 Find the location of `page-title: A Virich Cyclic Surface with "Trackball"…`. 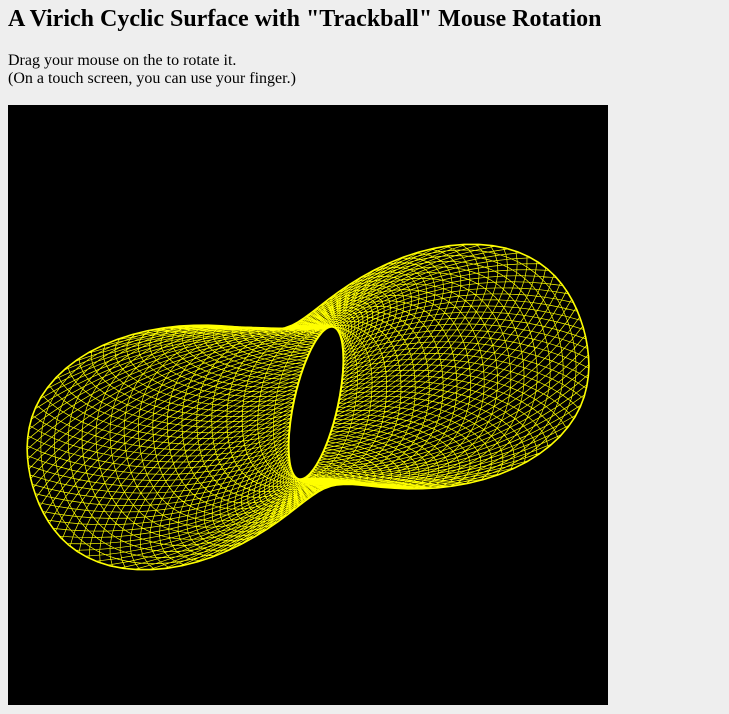

page-title: A Virich Cyclic Surface with "Trackball"… is located at coordinates (305, 19).